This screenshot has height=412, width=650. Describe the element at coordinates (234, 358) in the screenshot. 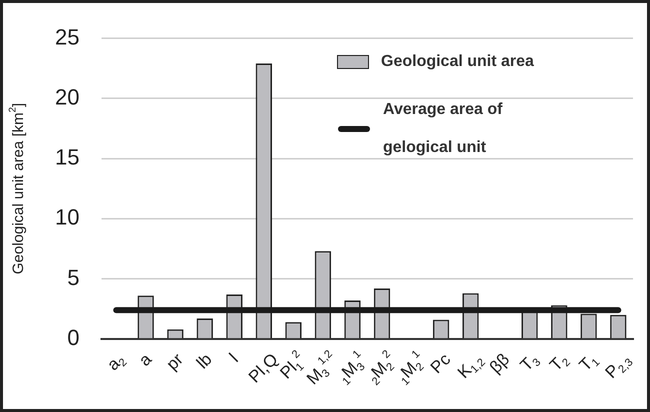

I see `x-tick-label: l` at that location.